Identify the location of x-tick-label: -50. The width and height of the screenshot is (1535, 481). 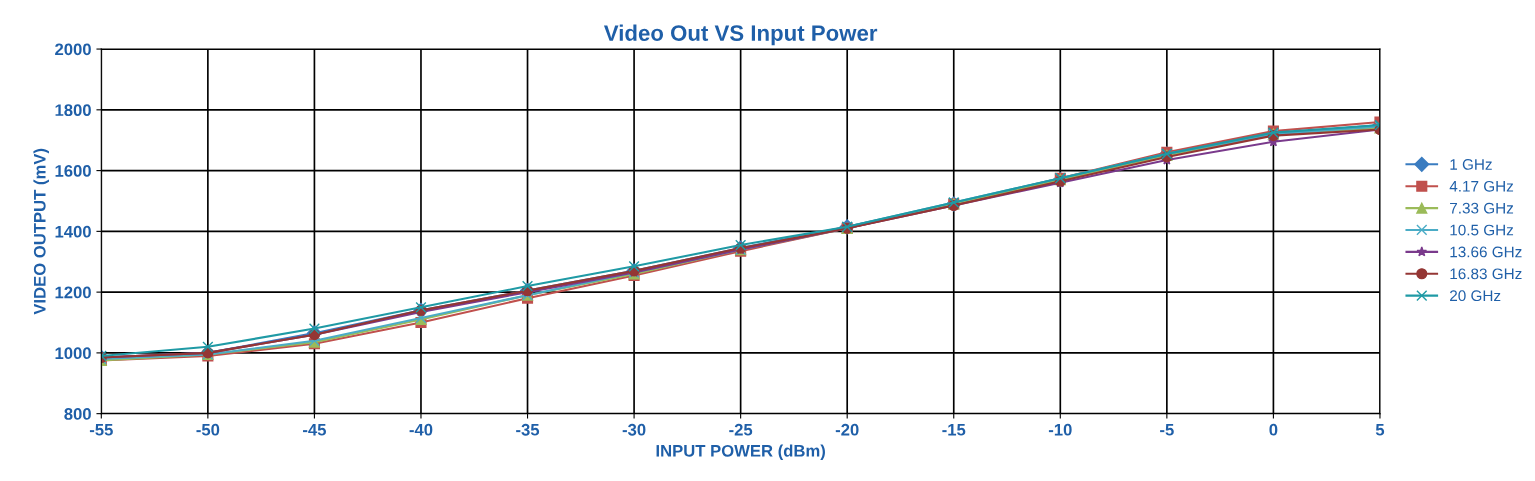
(208, 429).